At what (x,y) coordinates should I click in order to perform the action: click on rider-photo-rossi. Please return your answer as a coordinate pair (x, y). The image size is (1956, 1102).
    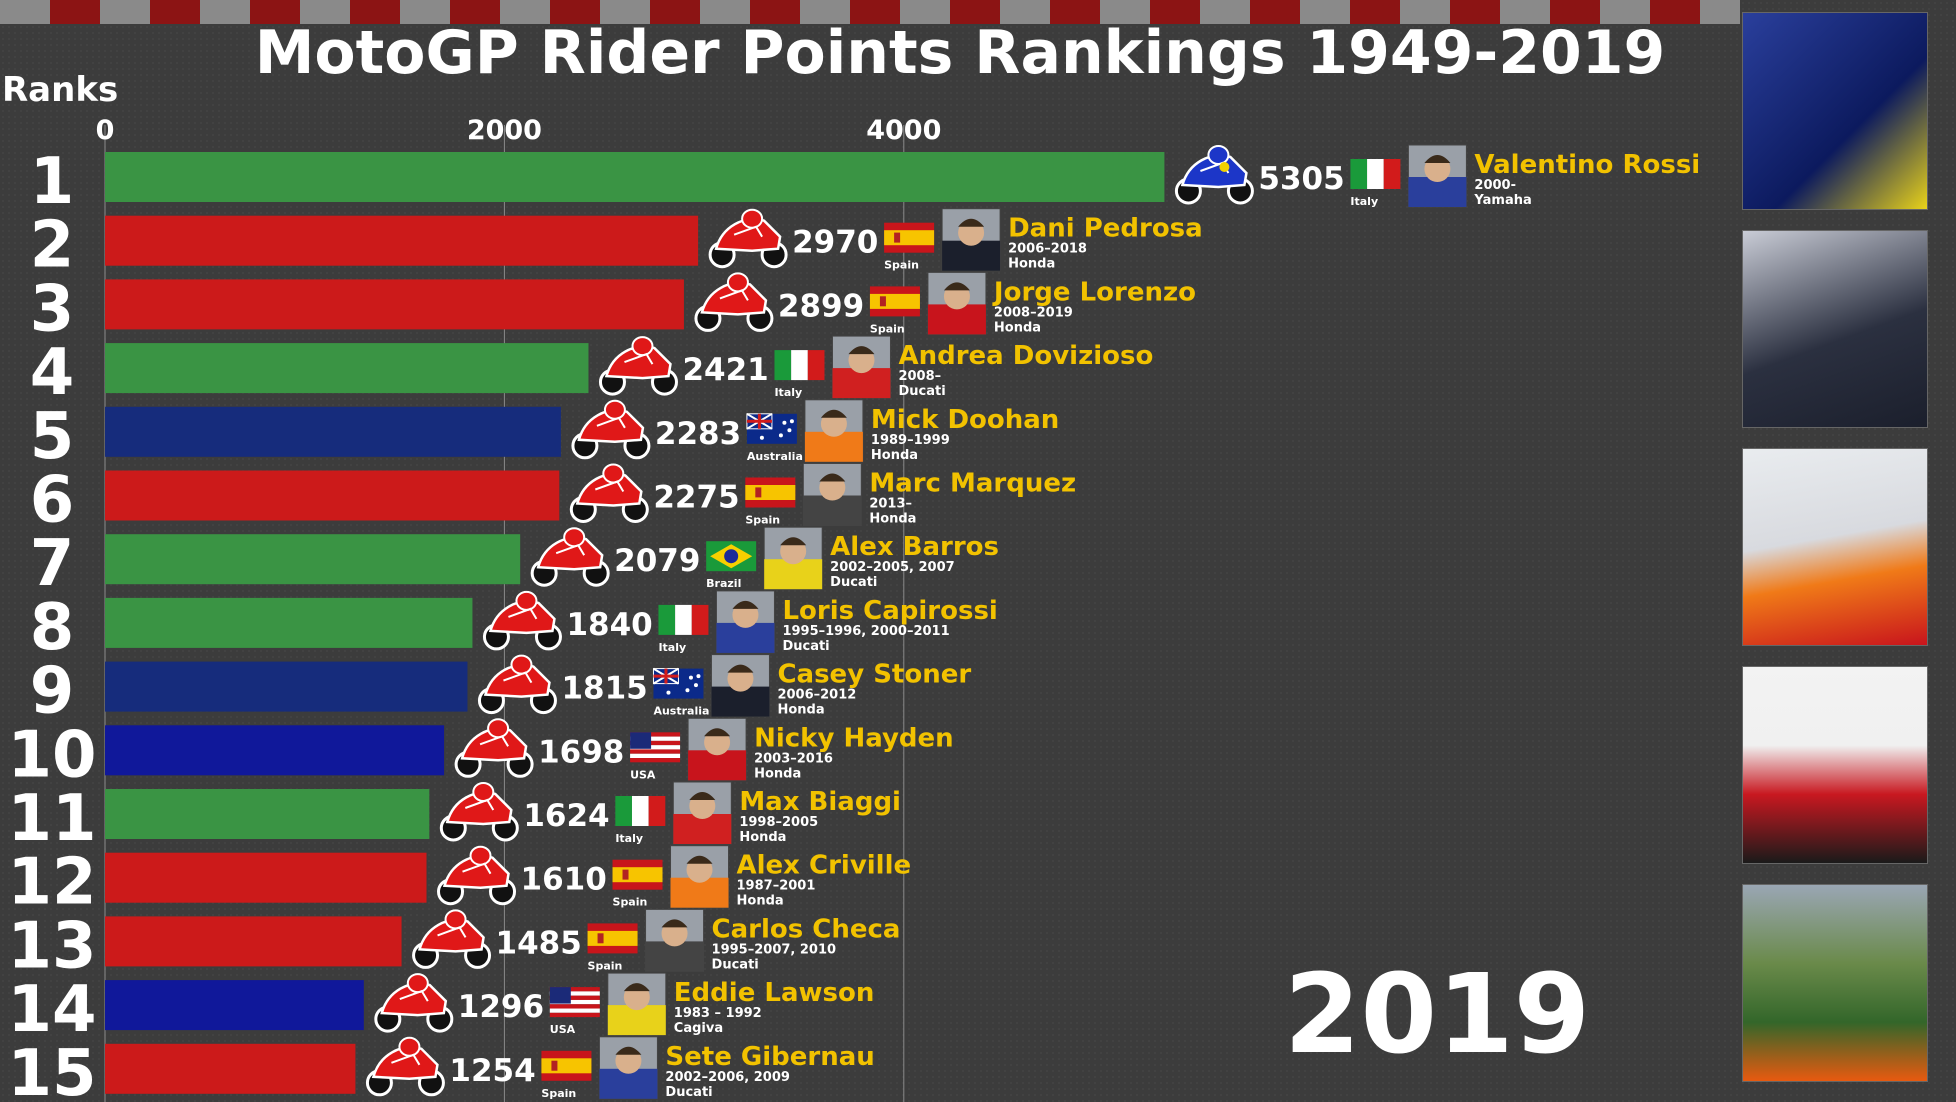
    Looking at the image, I should click on (1835, 111).